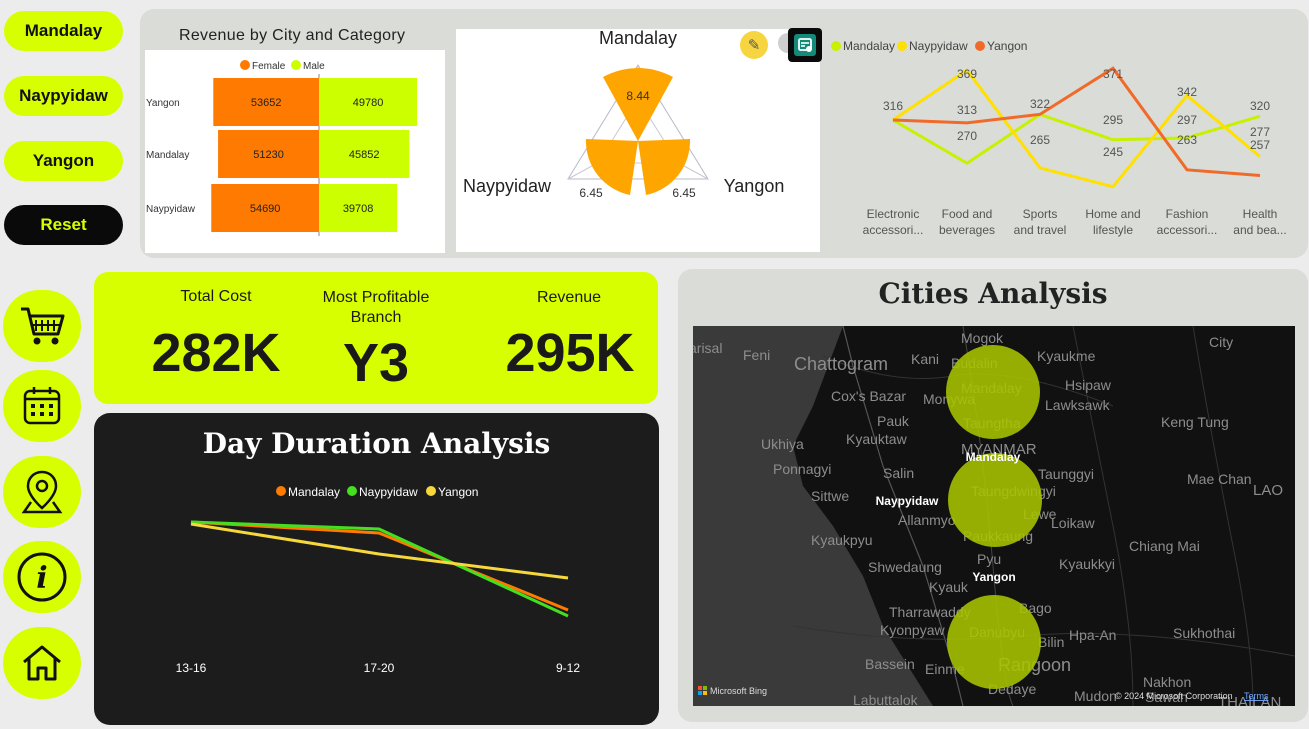 The image size is (1309, 729). What do you see at coordinates (993, 457) in the screenshot?
I see `map-label-mandalay: Mandalay` at bounding box center [993, 457].